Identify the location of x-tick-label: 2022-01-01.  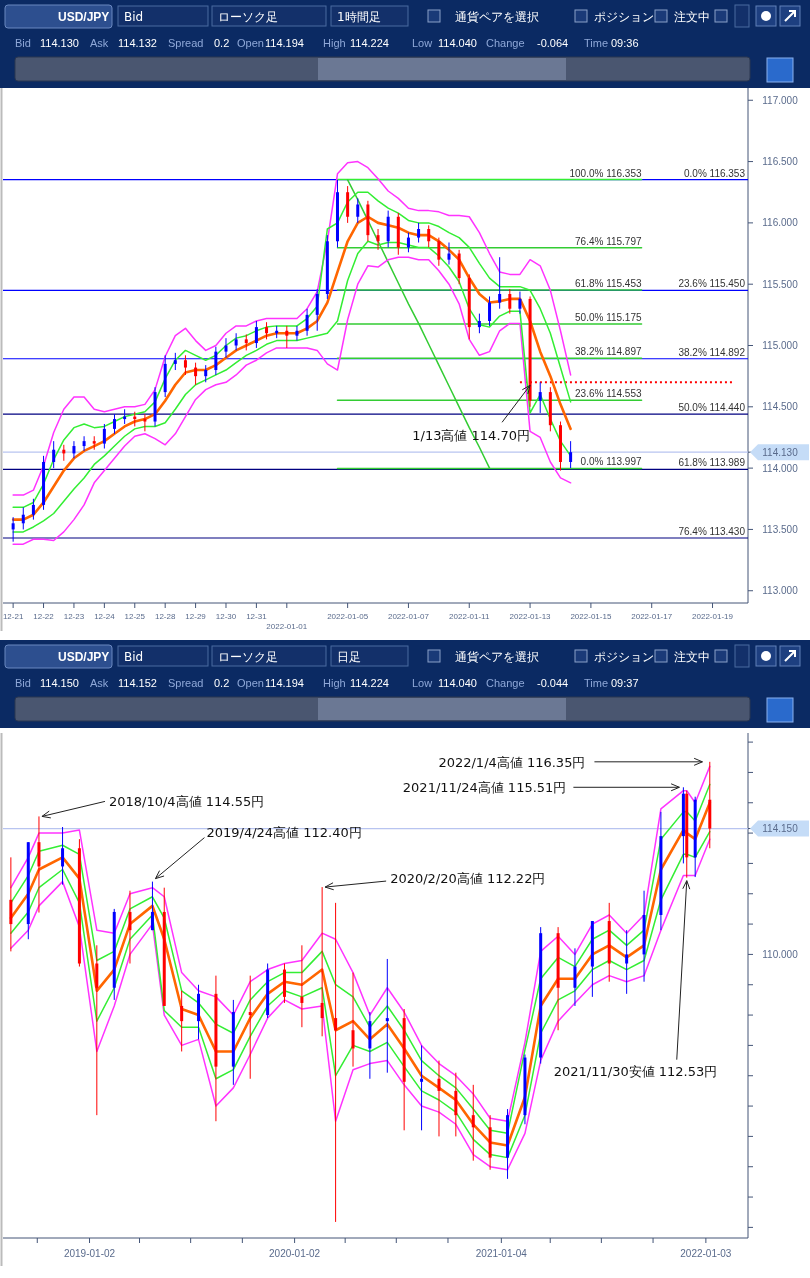
(287, 626).